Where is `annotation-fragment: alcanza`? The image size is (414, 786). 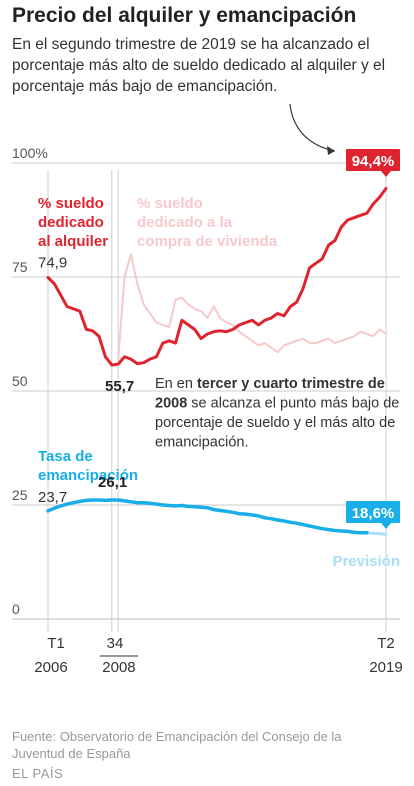
annotation-fragment: alcanza is located at coordinates (236, 404).